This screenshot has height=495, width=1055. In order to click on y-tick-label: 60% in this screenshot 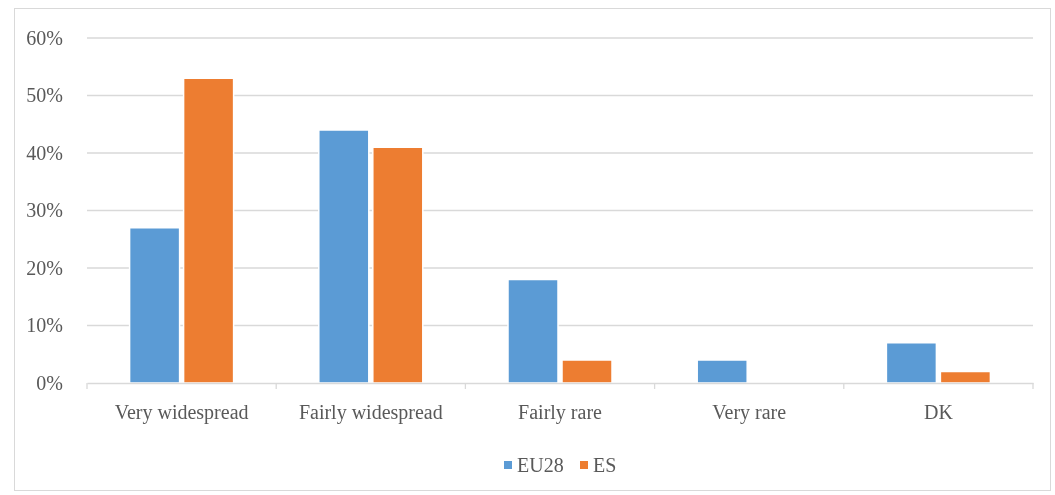, I will do `click(44, 37)`.